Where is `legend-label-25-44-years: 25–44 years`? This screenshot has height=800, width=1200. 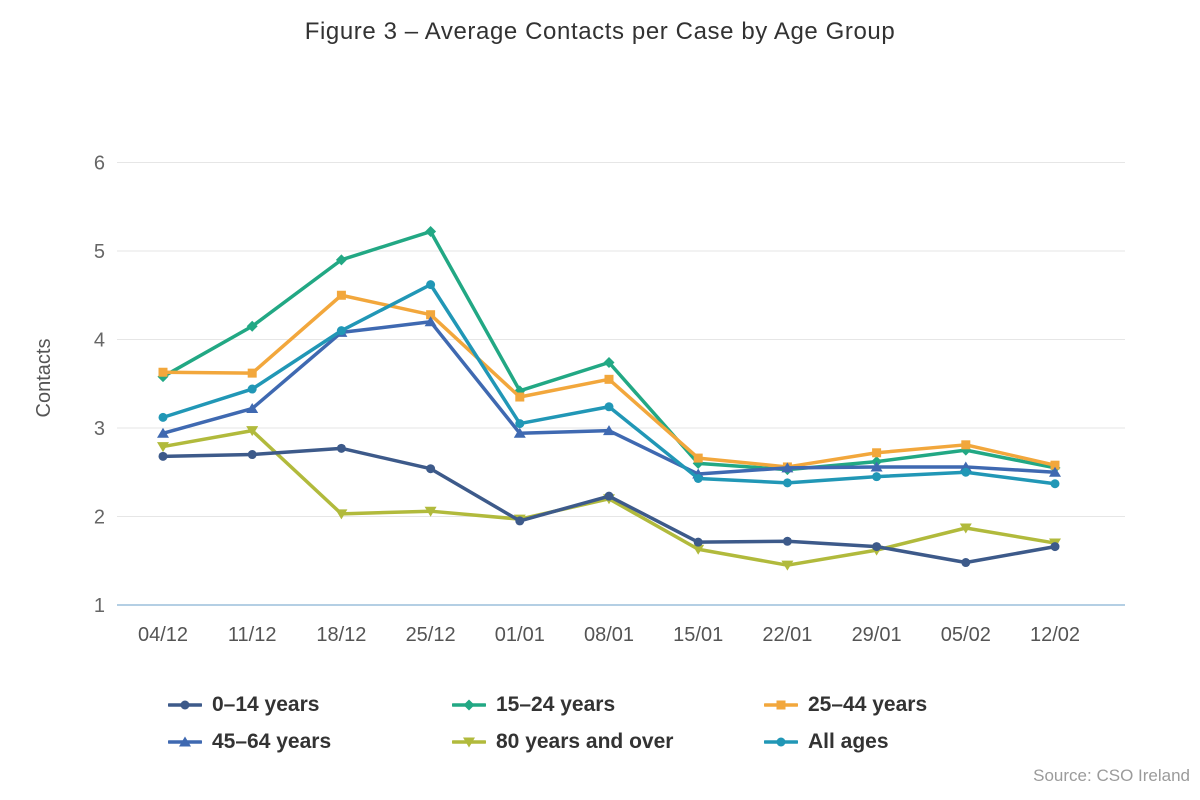
legend-label-25-44-years: 25–44 years is located at coordinates (868, 704).